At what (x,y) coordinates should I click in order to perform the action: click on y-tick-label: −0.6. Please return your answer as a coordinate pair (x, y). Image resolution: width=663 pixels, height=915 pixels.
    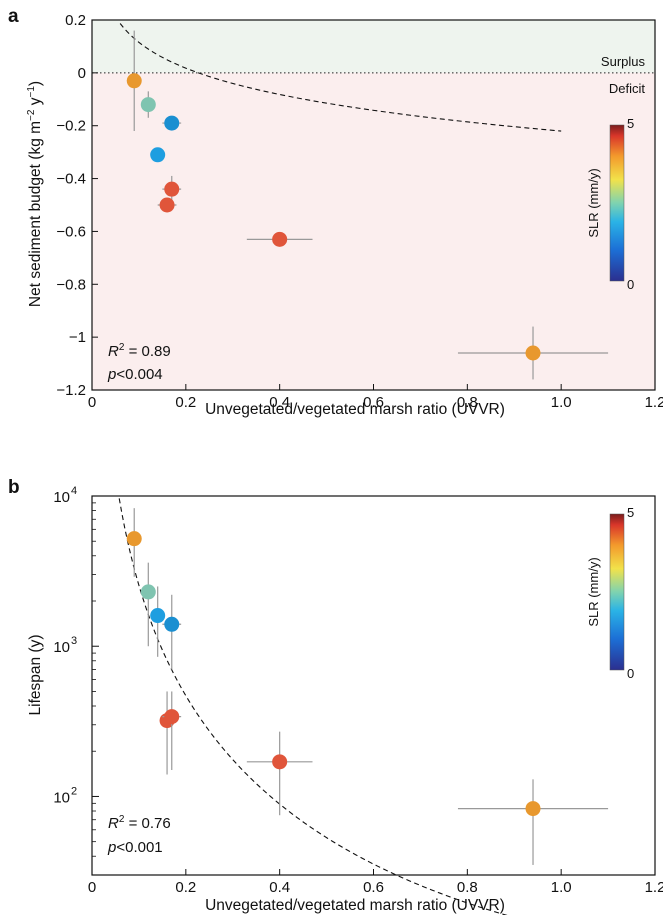
    Looking at the image, I should click on (71, 231).